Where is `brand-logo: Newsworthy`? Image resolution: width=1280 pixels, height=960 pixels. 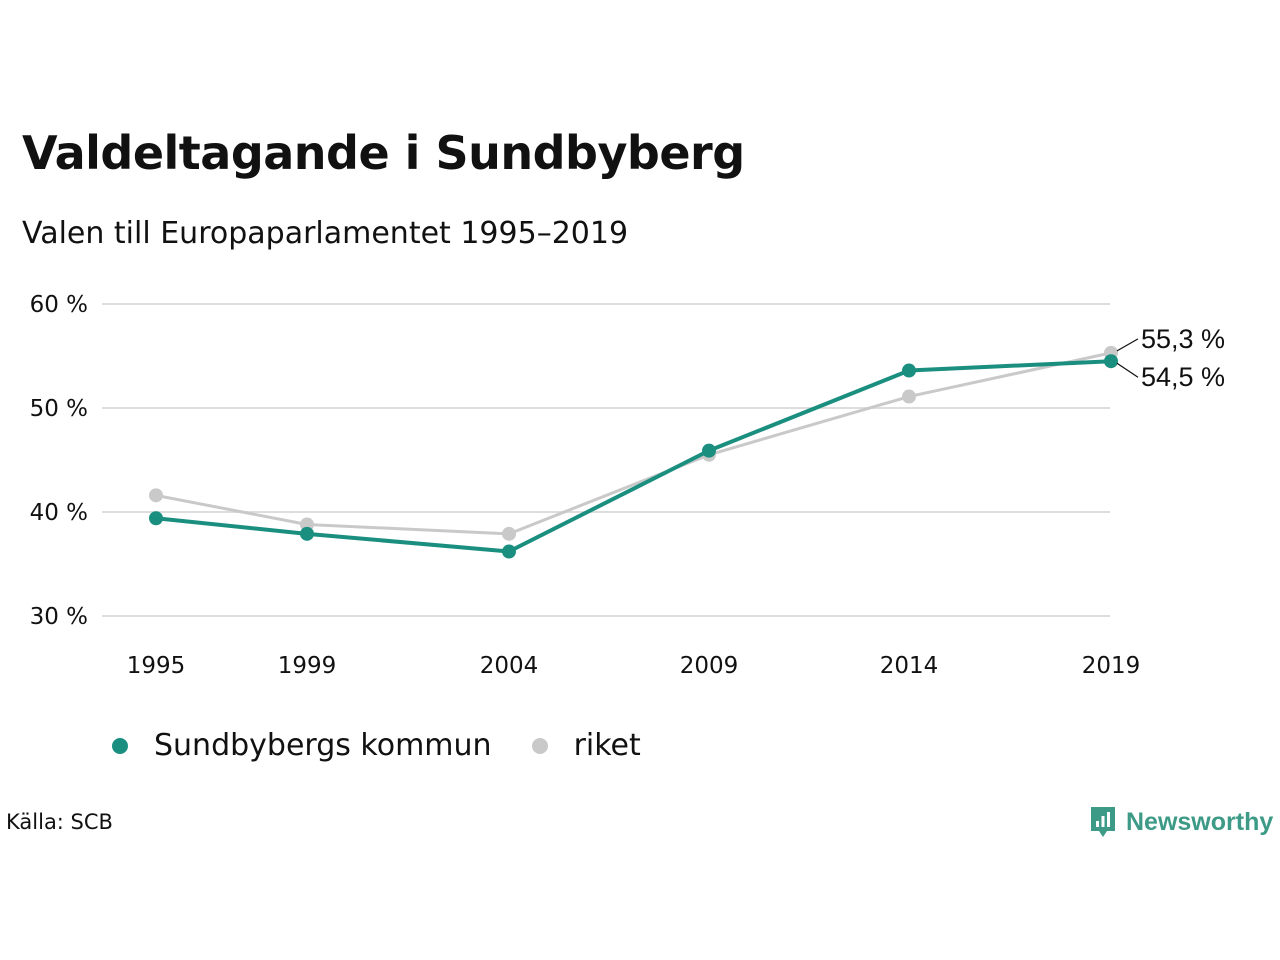
brand-logo: Newsworthy is located at coordinates (1180, 822).